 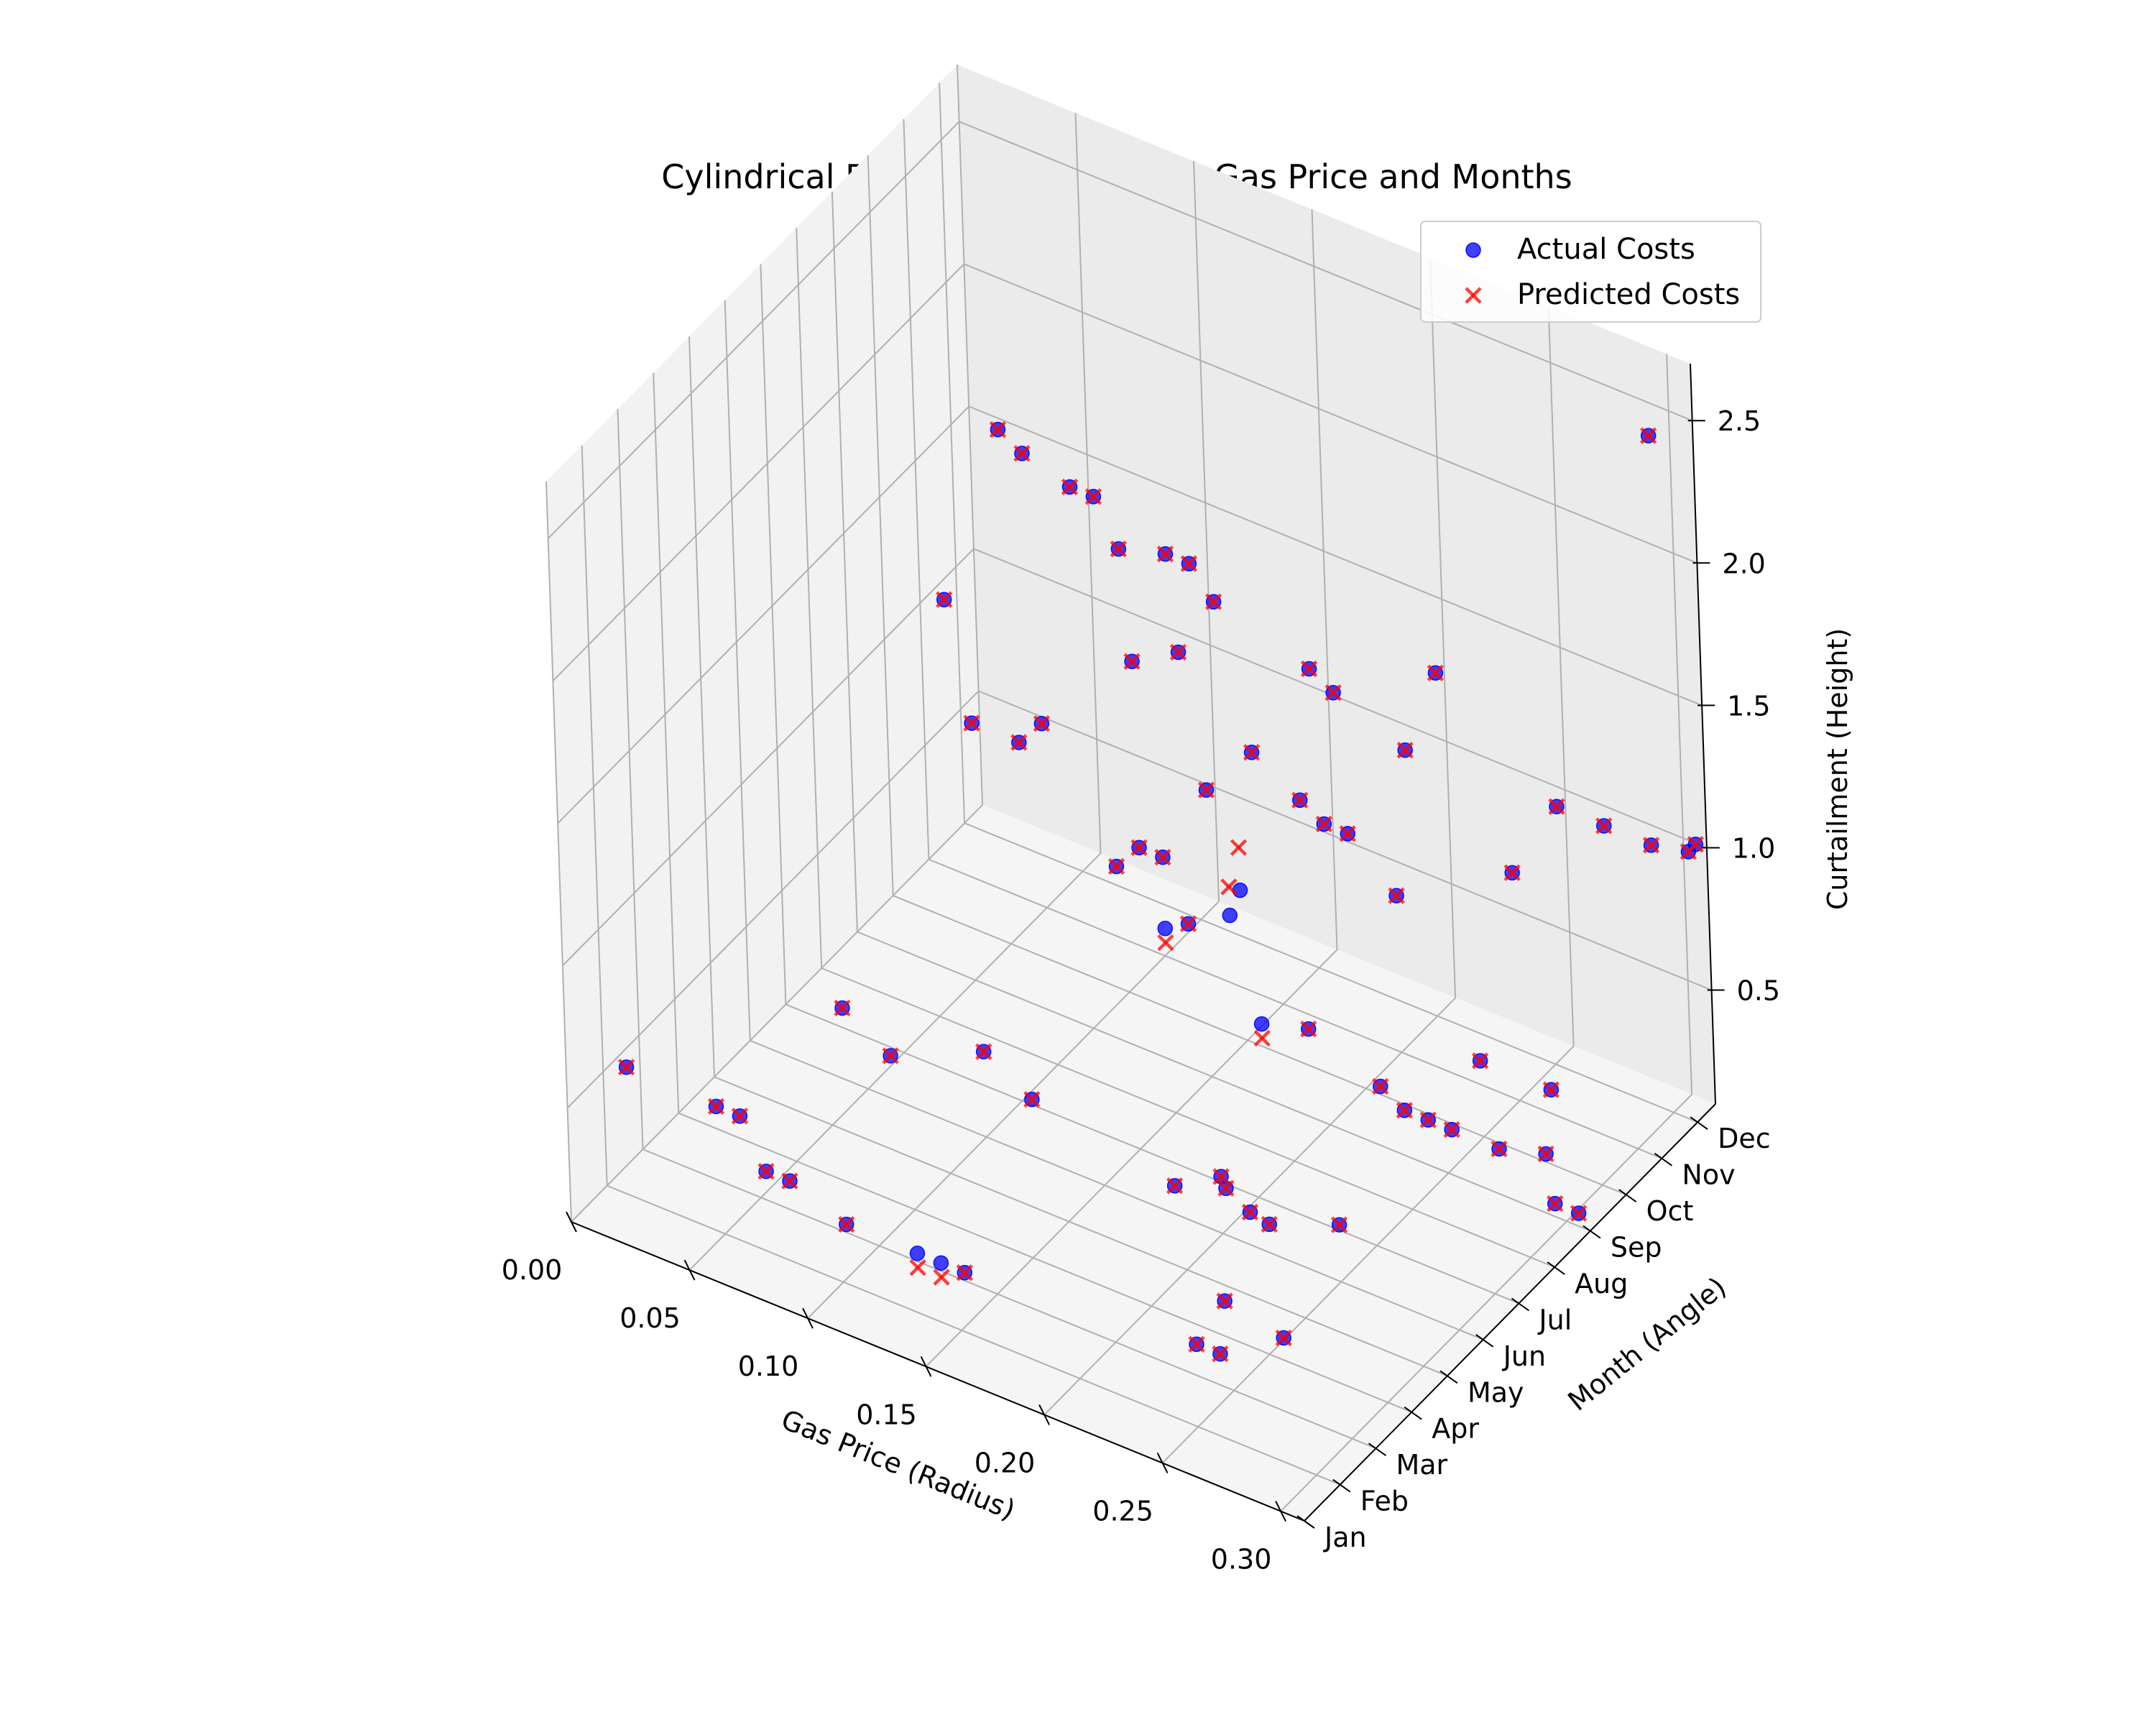 I want to click on y-tick-label: Nov, so click(x=1708, y=1175).